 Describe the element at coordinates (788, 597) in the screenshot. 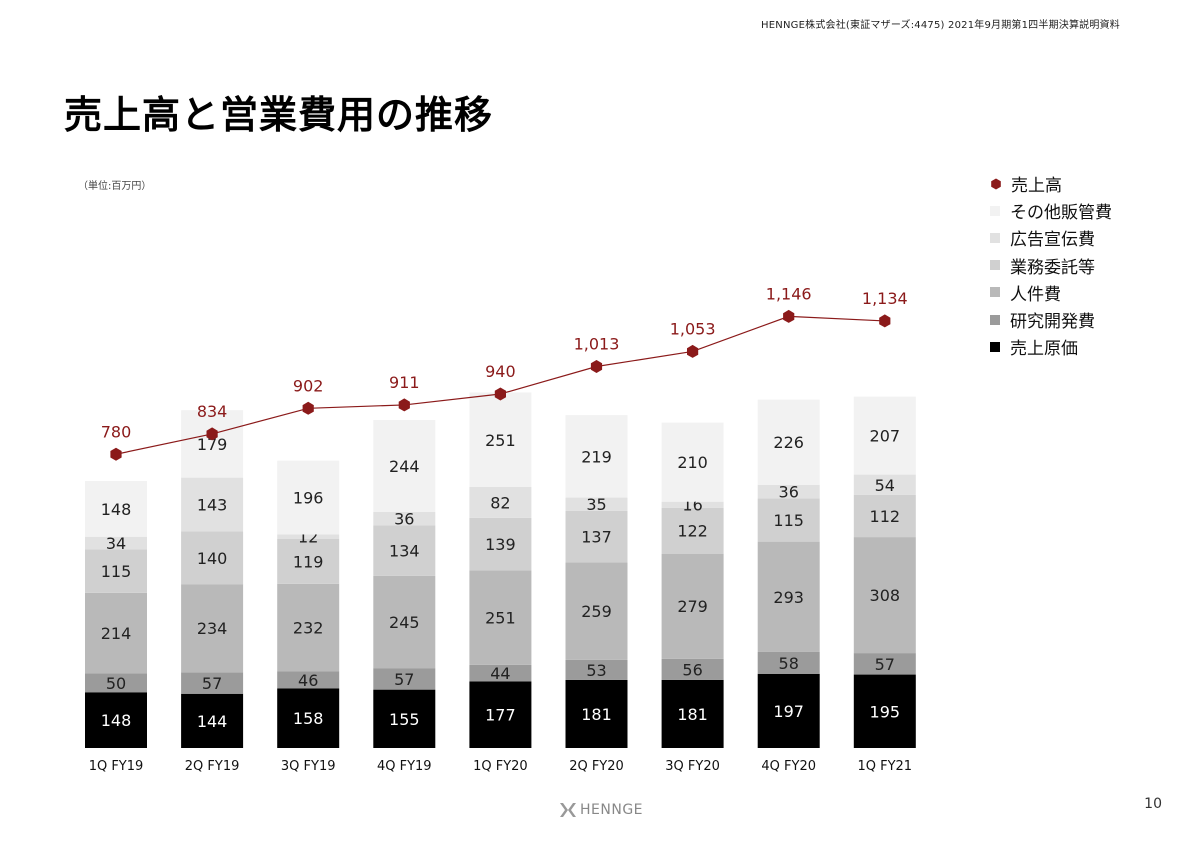

I see `data-label-personnel: 293` at that location.